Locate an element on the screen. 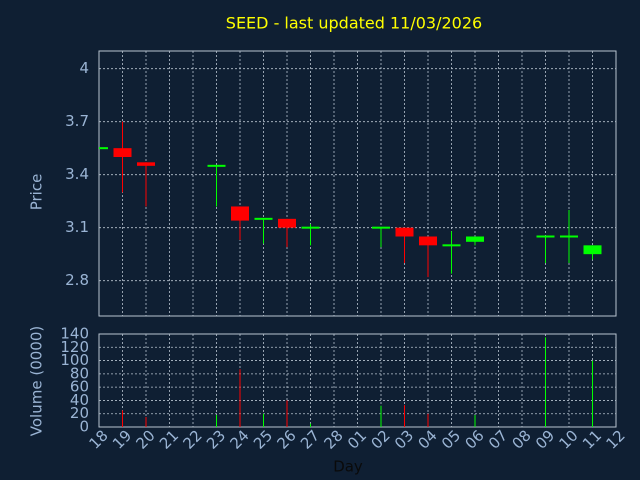 The width and height of the screenshot is (640, 480). y-tick-label: 140 is located at coordinates (74, 334).